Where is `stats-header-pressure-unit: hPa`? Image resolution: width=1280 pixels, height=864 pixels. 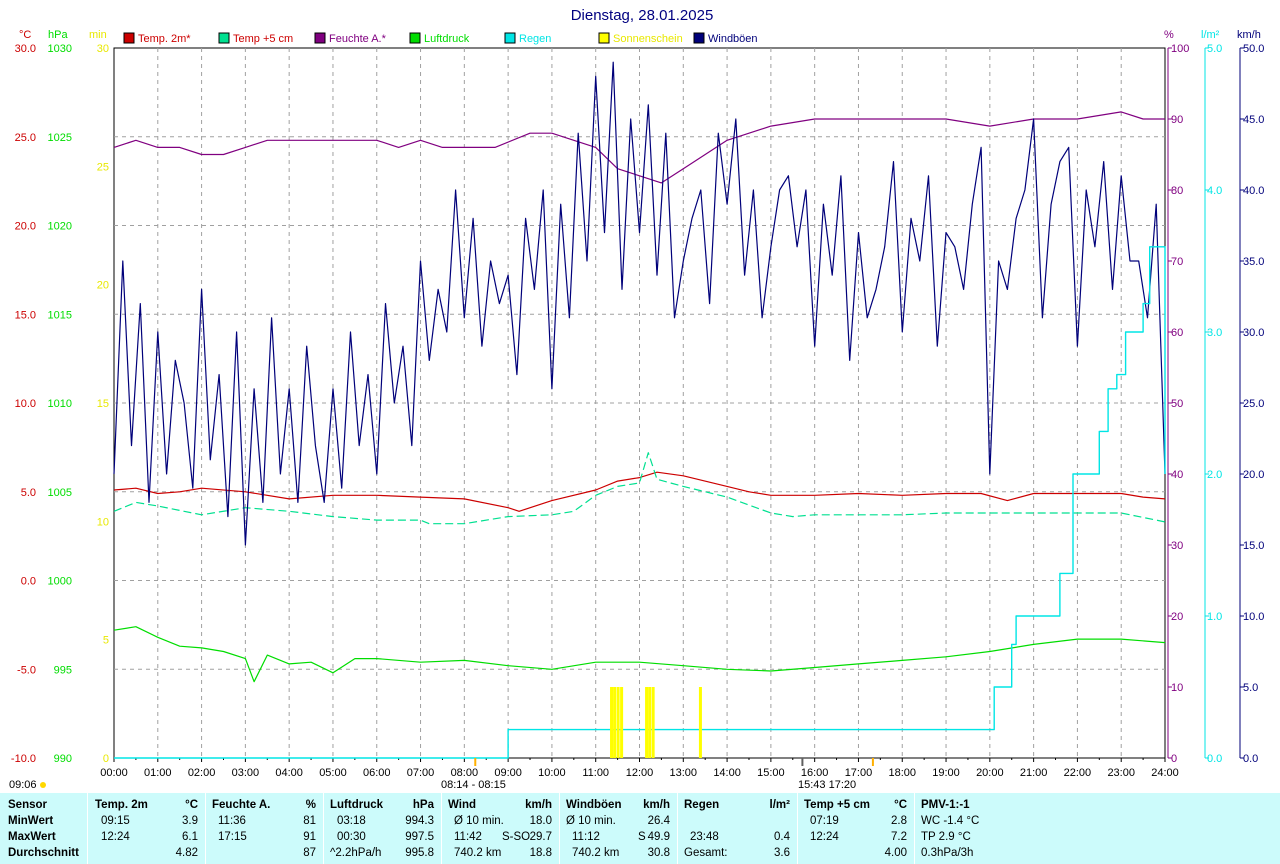
stats-header-pressure-unit: hPa is located at coordinates (423, 805).